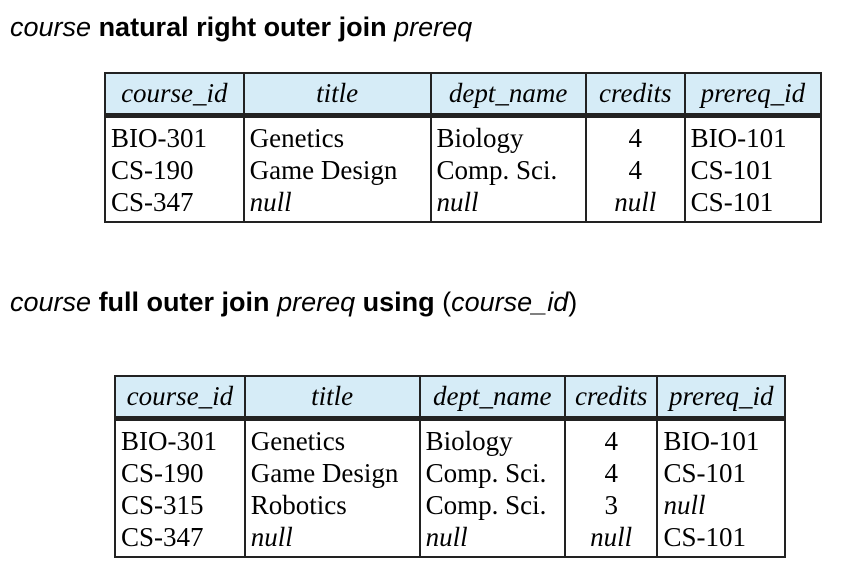  What do you see at coordinates (573, 302) in the screenshot?
I see `heading-close-paren: )` at bounding box center [573, 302].